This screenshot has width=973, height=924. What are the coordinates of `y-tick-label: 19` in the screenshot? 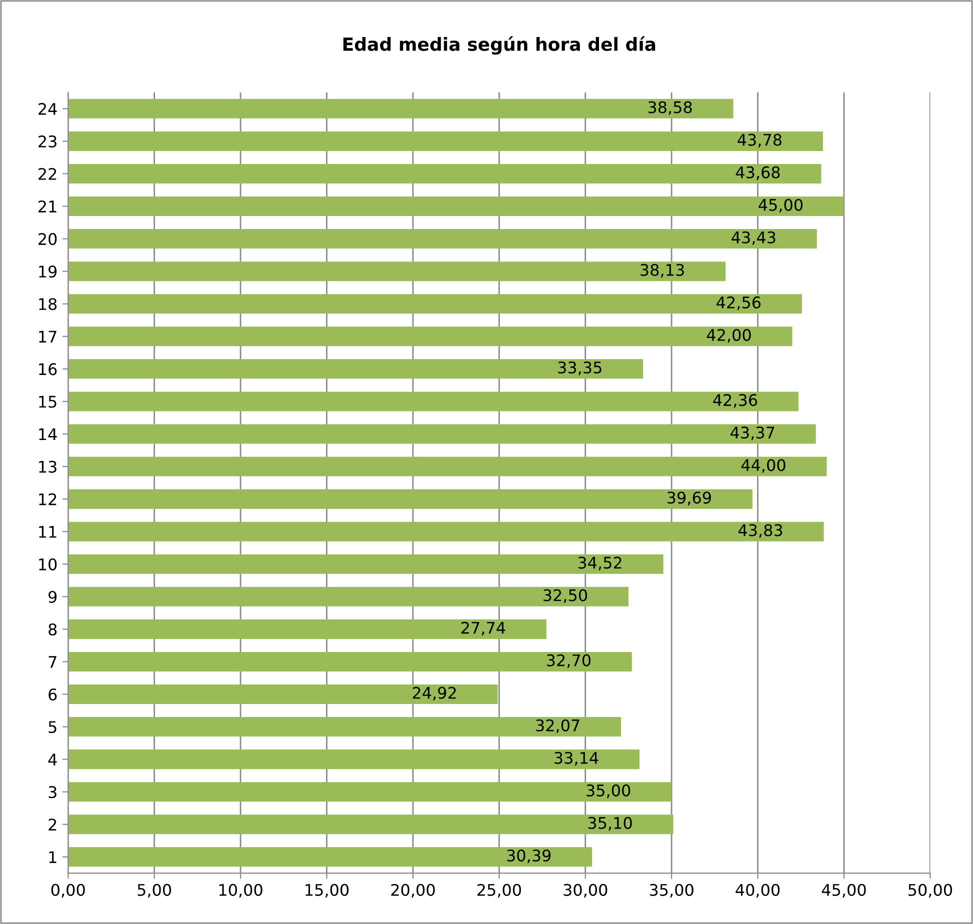 It's located at (48, 272).